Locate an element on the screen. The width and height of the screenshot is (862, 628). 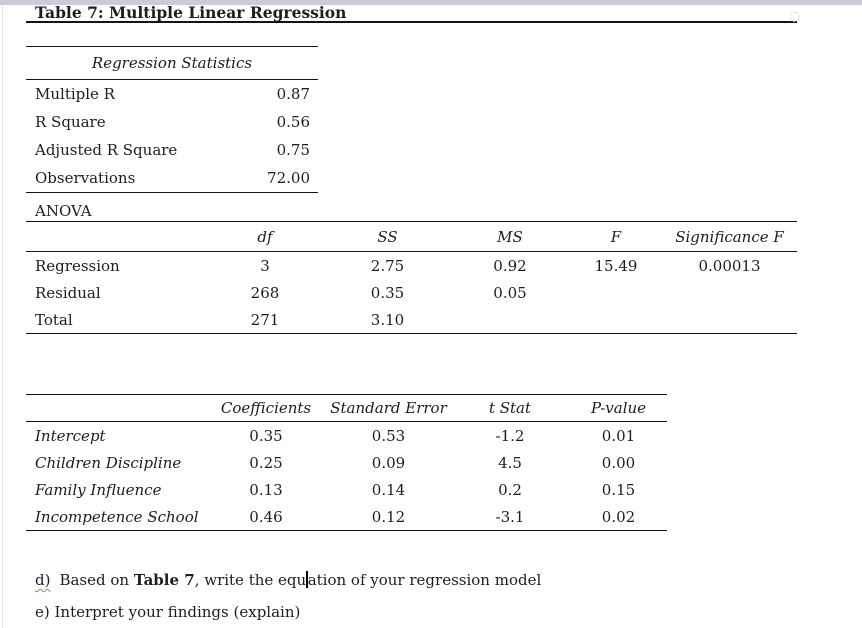
coef-standard-error: 0.12 is located at coordinates (388, 516).